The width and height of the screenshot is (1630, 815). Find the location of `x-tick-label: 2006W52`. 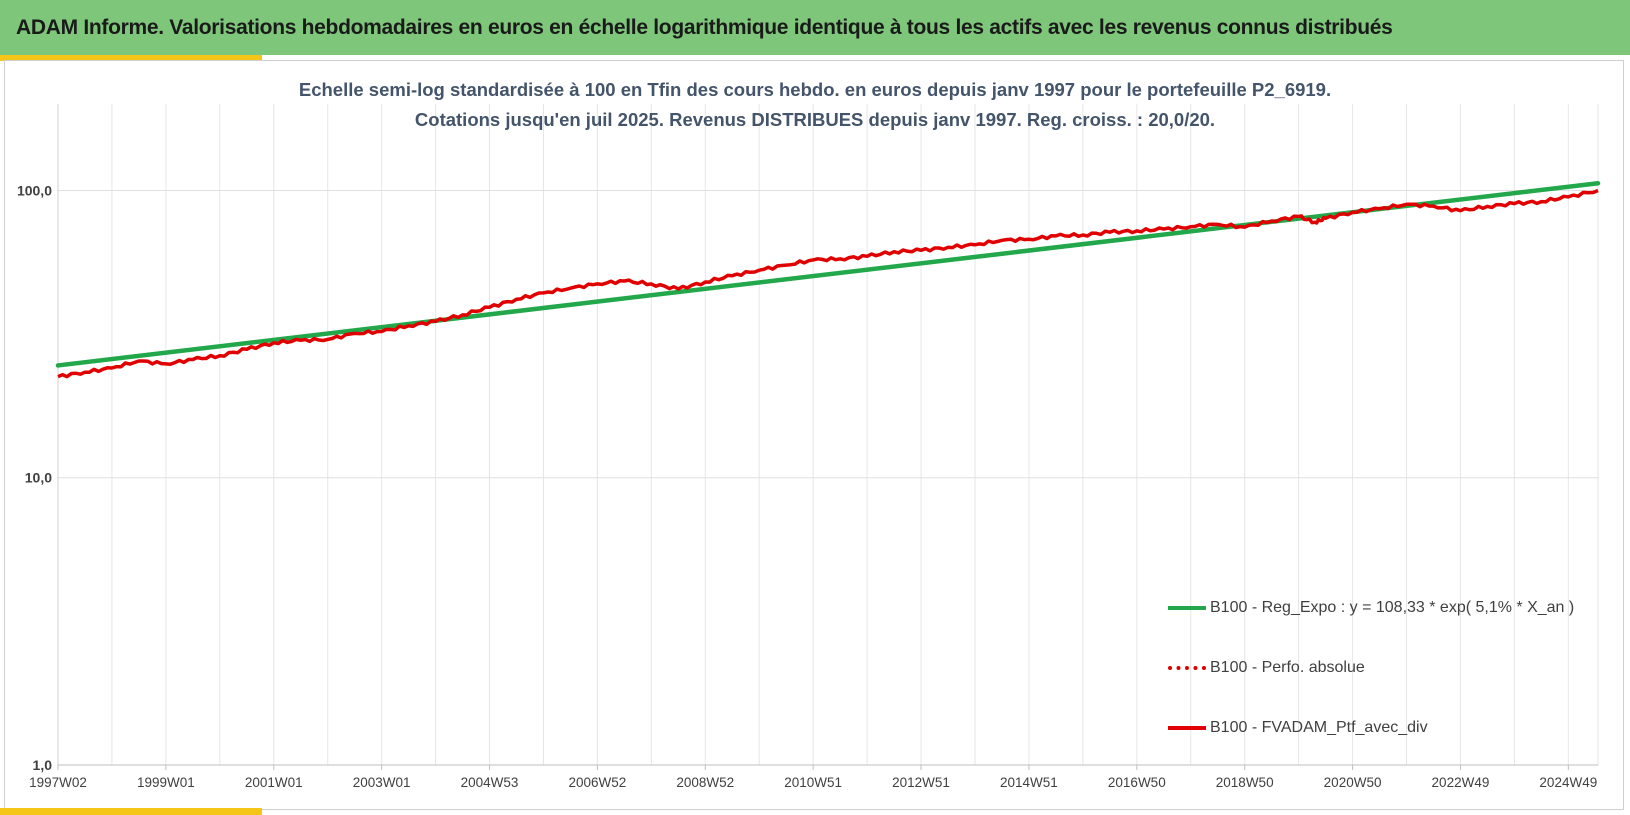

x-tick-label: 2006W52 is located at coordinates (598, 782).